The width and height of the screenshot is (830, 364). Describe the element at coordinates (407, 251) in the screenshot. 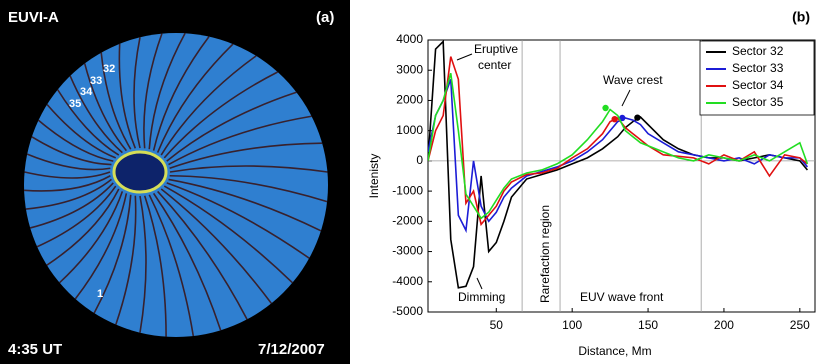

I see `y-tick-label: -3000` at that location.